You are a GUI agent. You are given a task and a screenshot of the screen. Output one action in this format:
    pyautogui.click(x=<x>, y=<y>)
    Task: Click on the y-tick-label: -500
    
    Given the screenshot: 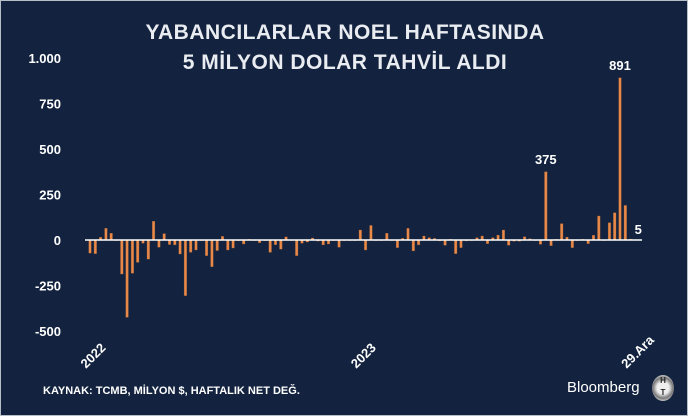 What is the action you would take?
    pyautogui.click(x=48, y=331)
    